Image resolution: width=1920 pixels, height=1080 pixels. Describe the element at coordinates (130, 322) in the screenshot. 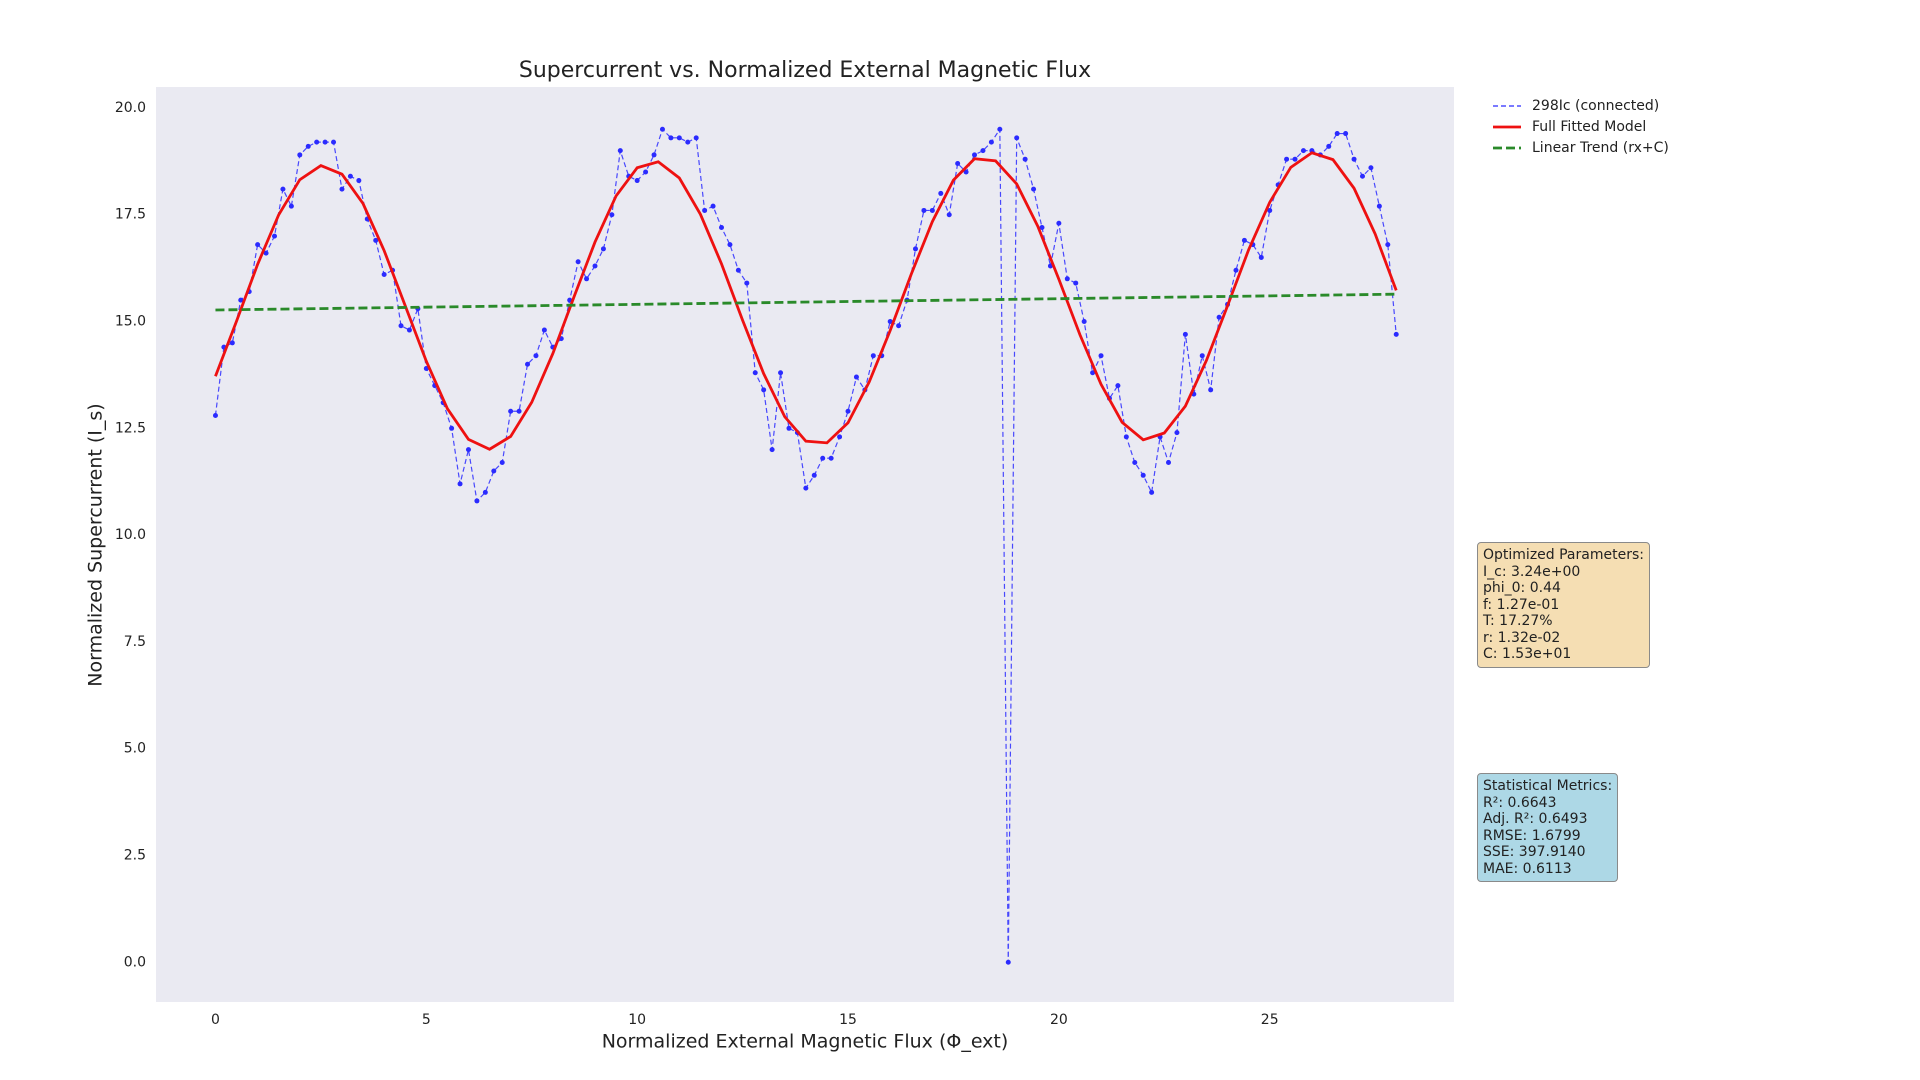

I see `y-tick-label: 15.0` at that location.